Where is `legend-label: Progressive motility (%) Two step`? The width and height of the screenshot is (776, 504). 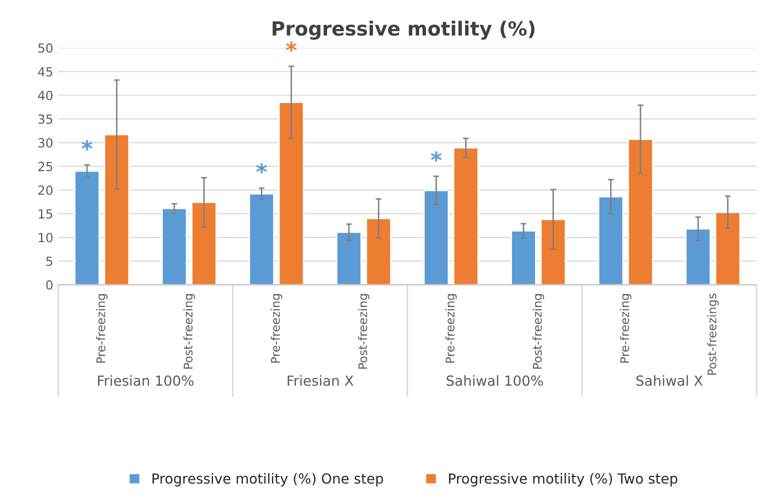
legend-label: Progressive motility (%) Two step is located at coordinates (563, 479).